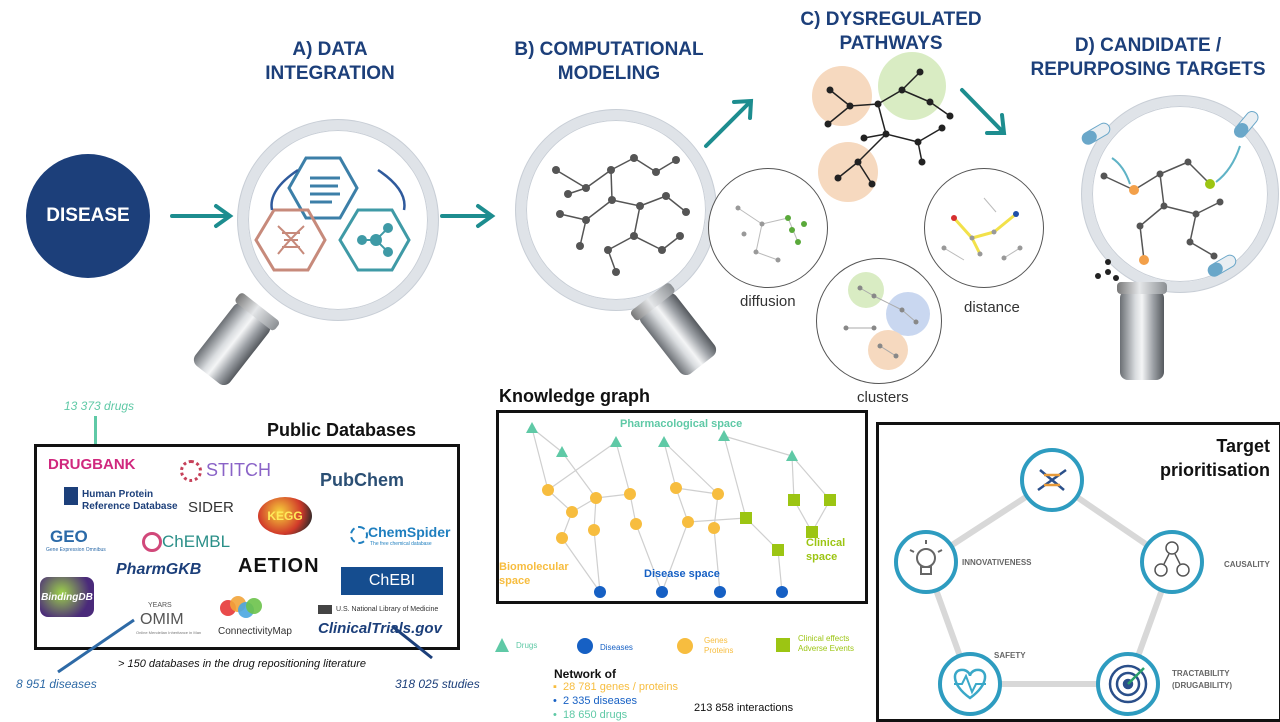 The width and height of the screenshot is (1280, 722). I want to click on tractability-label: TRACTABILITY (DRUGABILITY), so click(1202, 679).